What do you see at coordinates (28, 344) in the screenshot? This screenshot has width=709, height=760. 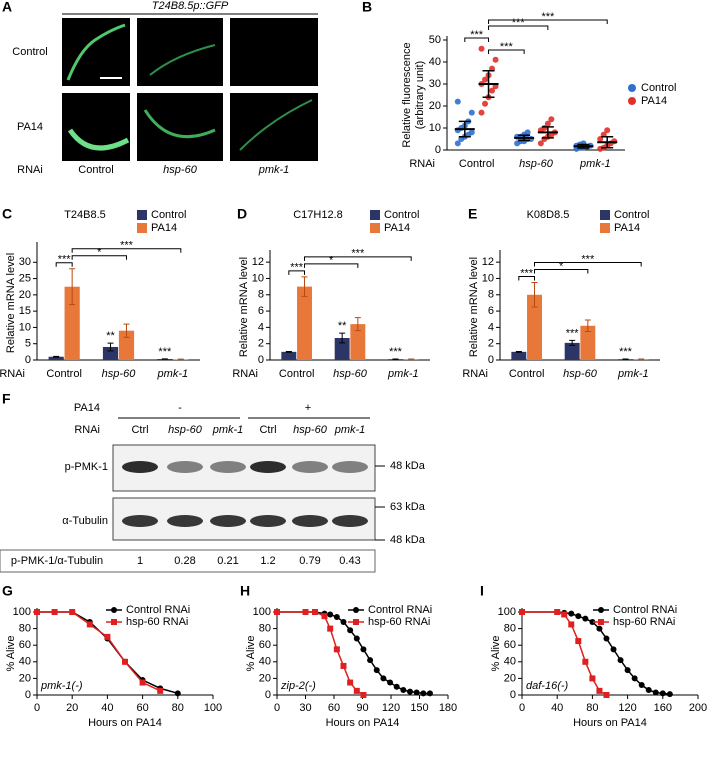 I see `y-tick-label: 5` at bounding box center [28, 344].